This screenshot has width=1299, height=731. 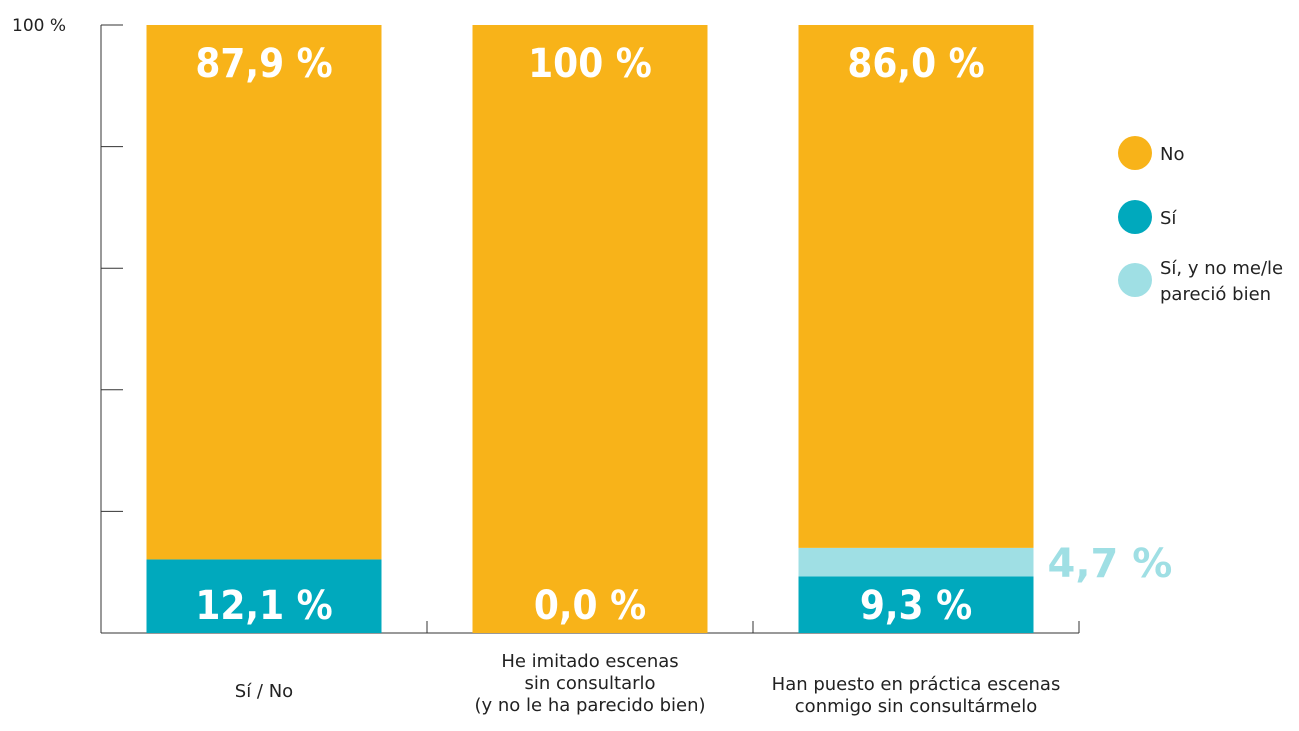 I want to click on legend-label: No, so click(x=1172, y=154).